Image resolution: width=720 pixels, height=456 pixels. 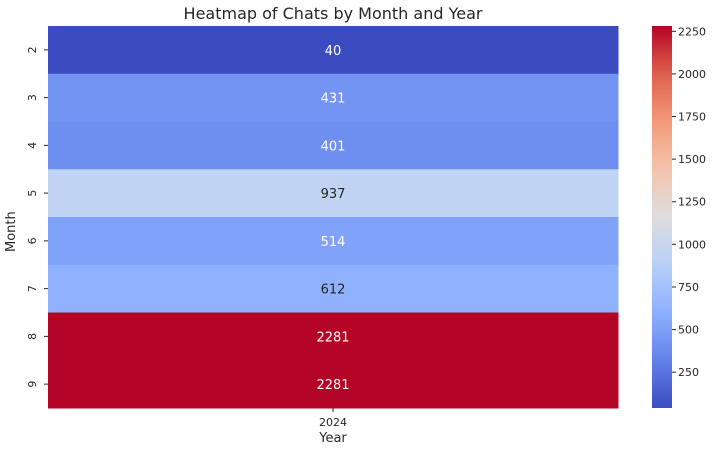 I want to click on cell-value-label: 937, so click(x=333, y=194).